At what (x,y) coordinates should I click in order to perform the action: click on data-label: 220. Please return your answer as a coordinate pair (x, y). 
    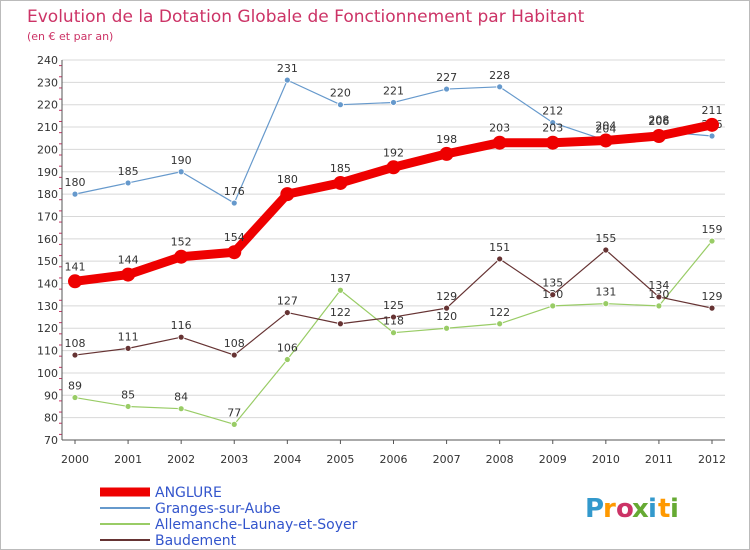
    Looking at the image, I should click on (340, 93).